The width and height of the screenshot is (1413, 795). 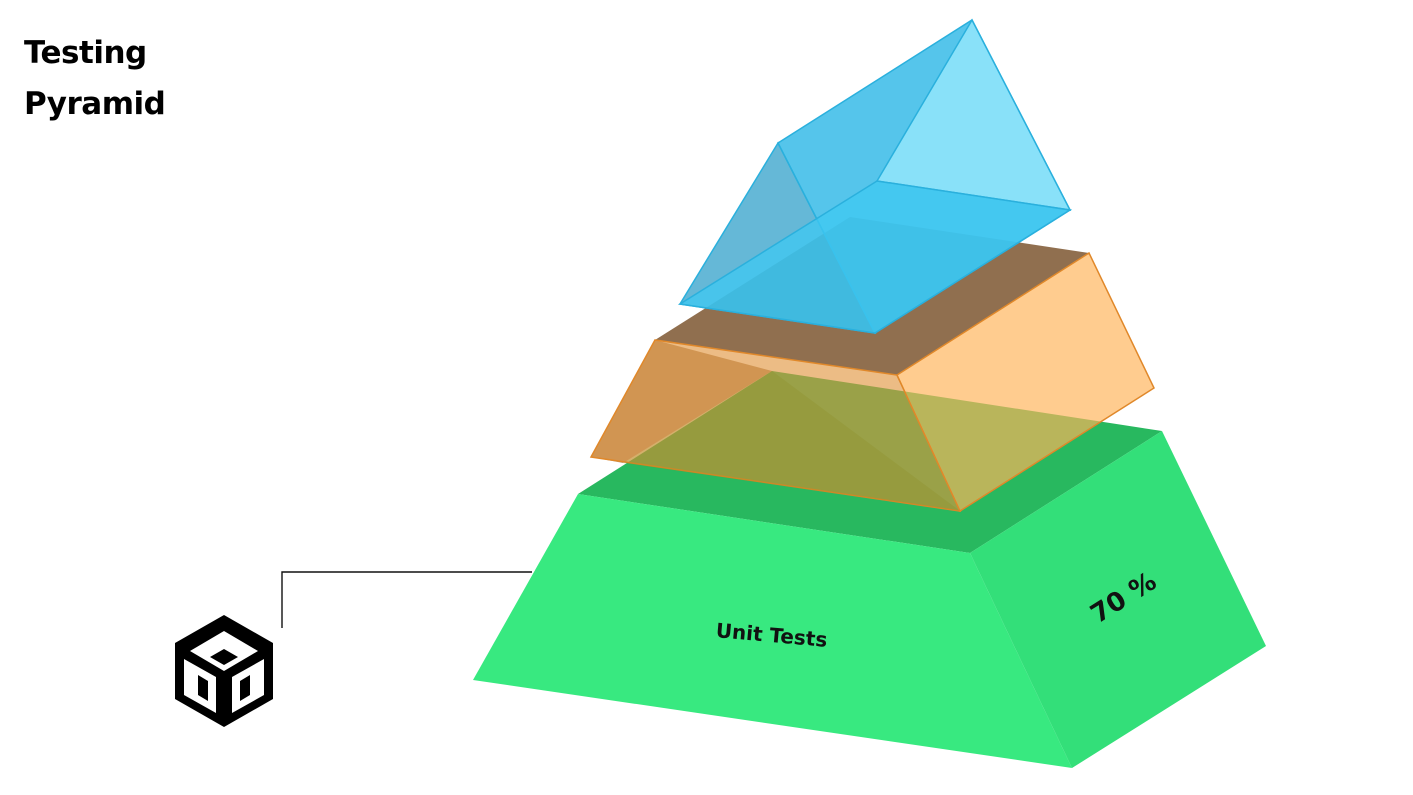 What do you see at coordinates (95, 79) in the screenshot?
I see `diagram-title: Testing Pyramid` at bounding box center [95, 79].